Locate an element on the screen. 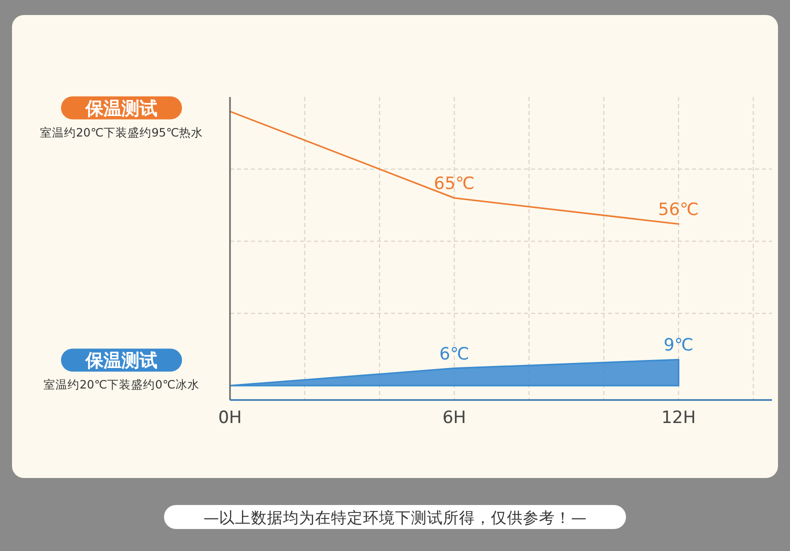  data-label: 9℃ is located at coordinates (679, 346).